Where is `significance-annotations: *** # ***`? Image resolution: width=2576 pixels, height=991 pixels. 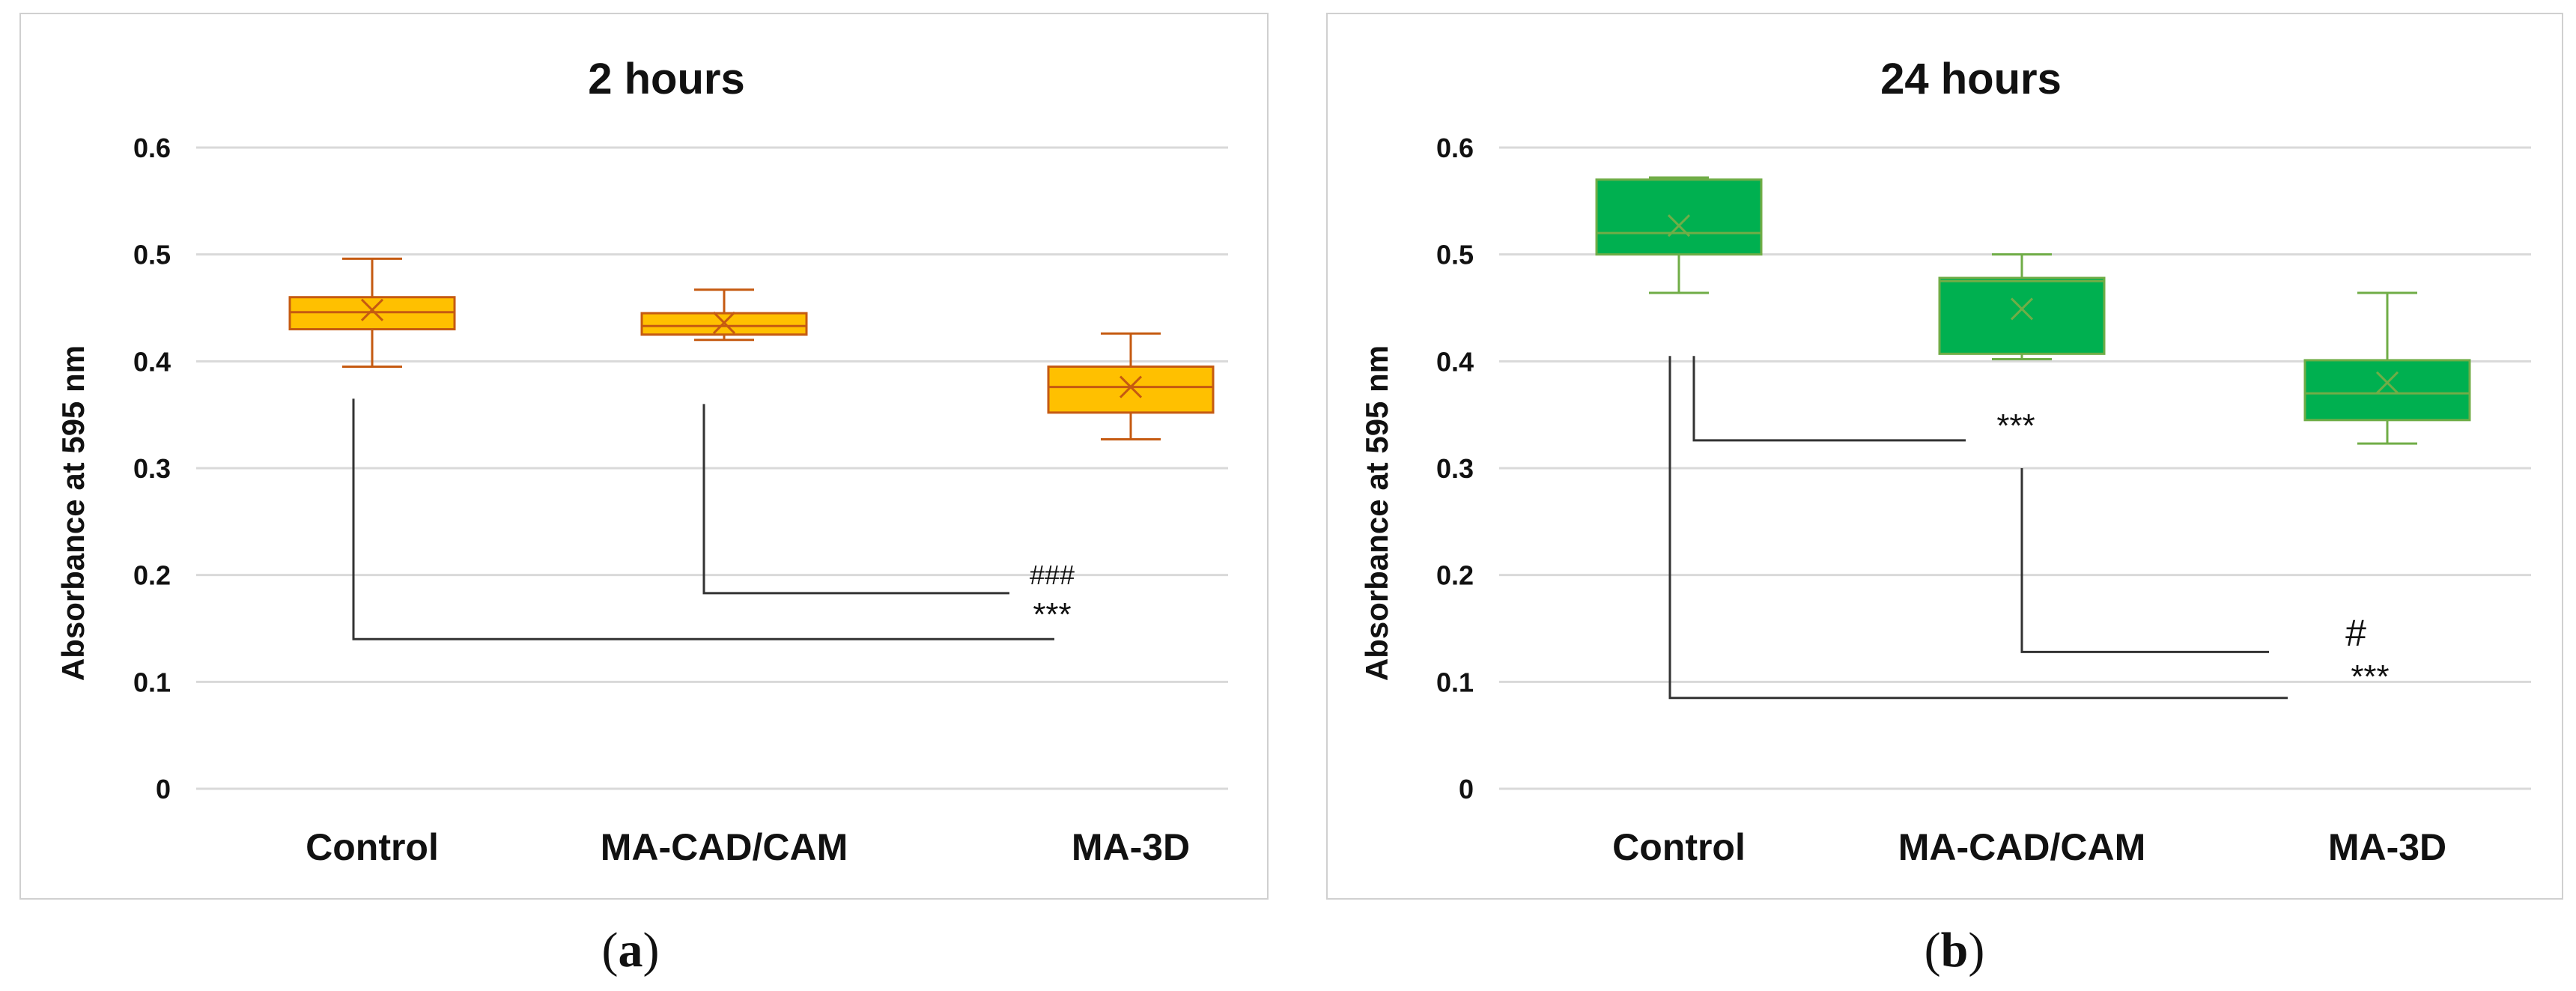
significance-annotations: *** # *** is located at coordinates (2029, 528).